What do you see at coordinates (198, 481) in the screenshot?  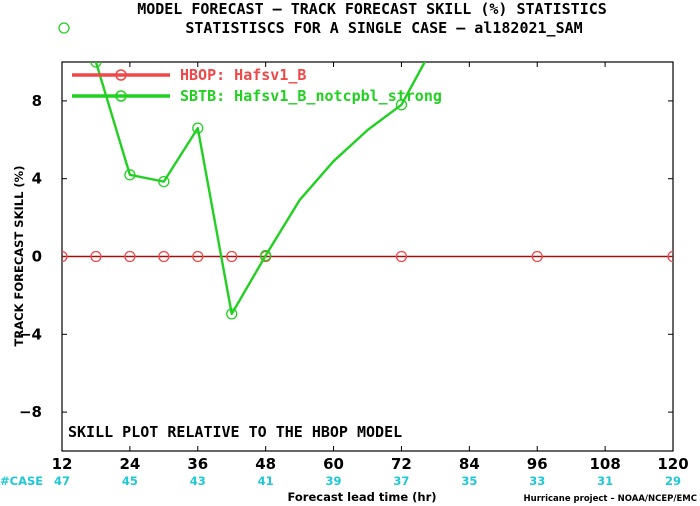 I see `case-count: 43` at bounding box center [198, 481].